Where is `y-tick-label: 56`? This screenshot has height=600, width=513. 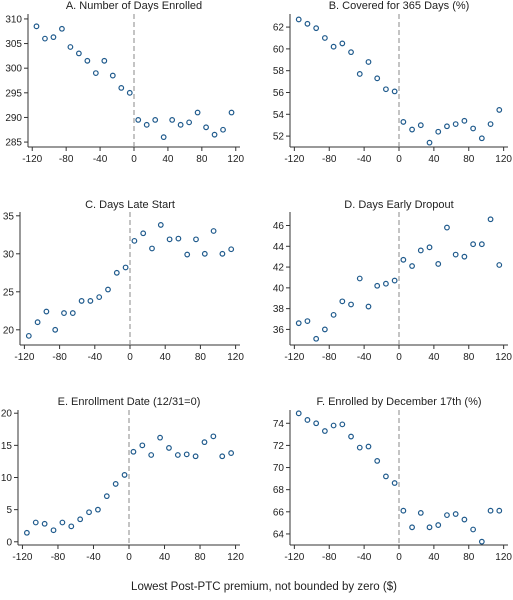
y-tick-label: 56 is located at coordinates (279, 93).